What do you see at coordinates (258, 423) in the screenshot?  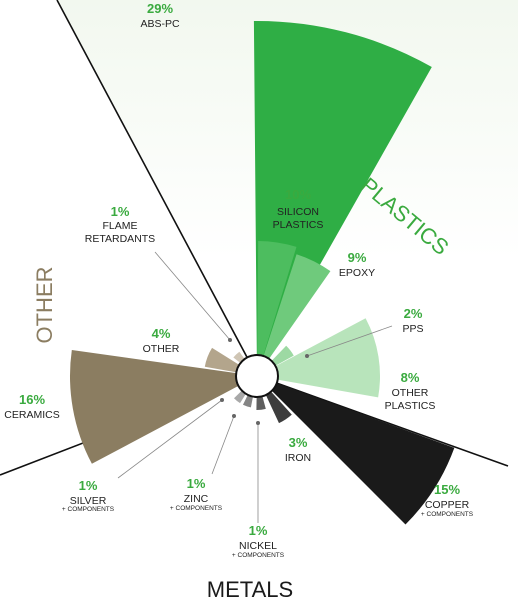 I see `leader-dot-nickel` at bounding box center [258, 423].